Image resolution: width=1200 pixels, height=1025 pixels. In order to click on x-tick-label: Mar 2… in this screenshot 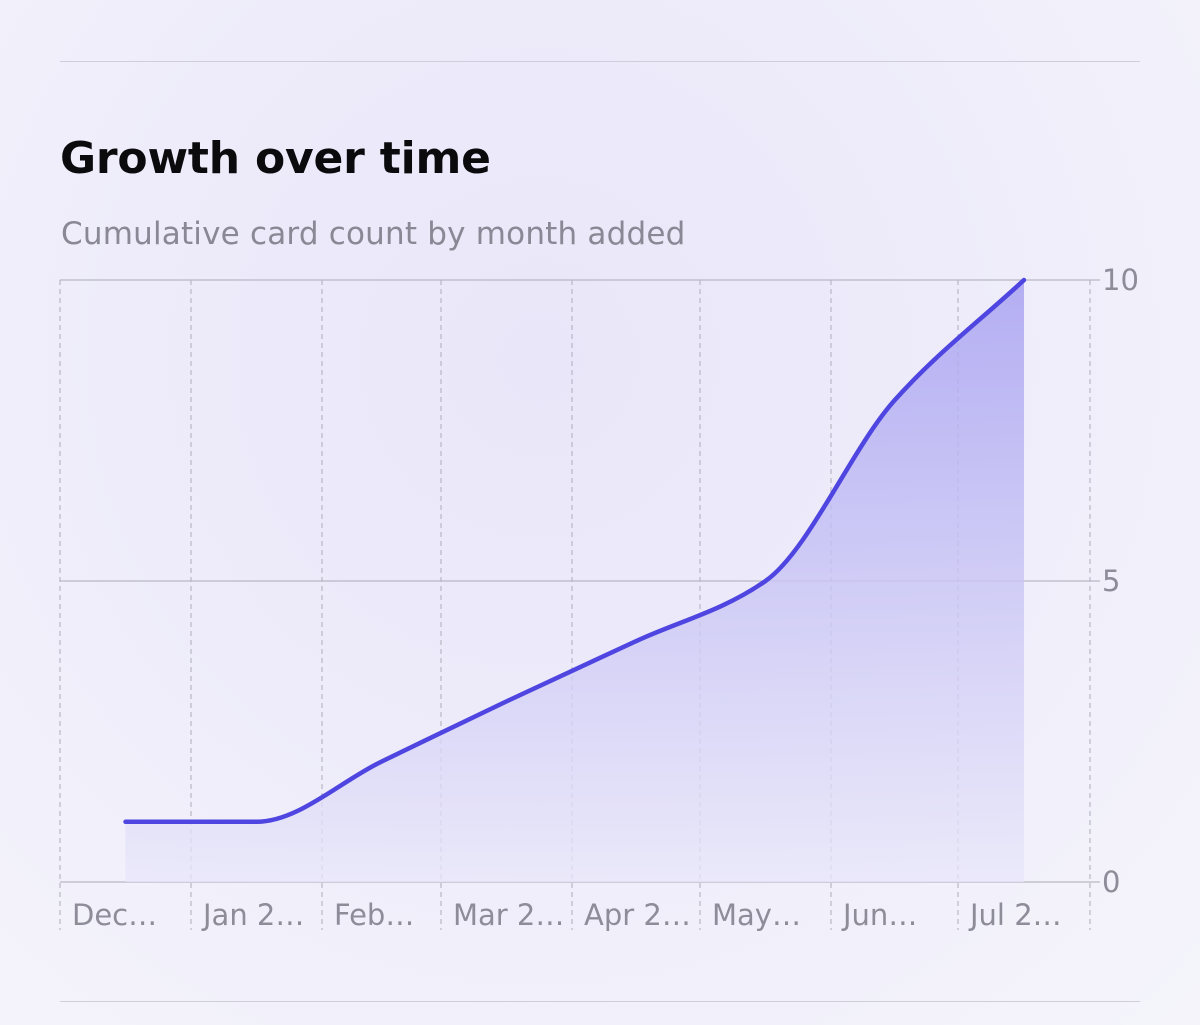, I will do `click(508, 915)`.